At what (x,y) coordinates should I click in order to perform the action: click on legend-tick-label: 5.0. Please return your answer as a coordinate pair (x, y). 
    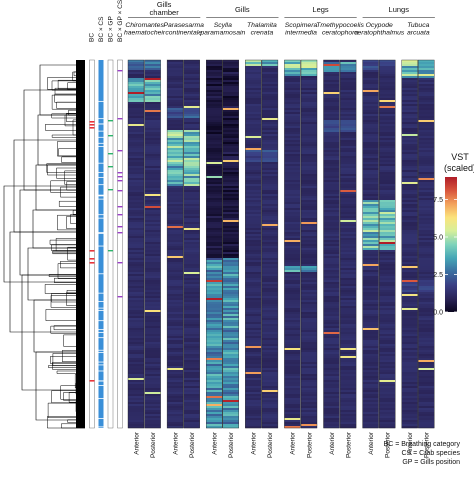
    Looking at the image, I should click on (438, 238).